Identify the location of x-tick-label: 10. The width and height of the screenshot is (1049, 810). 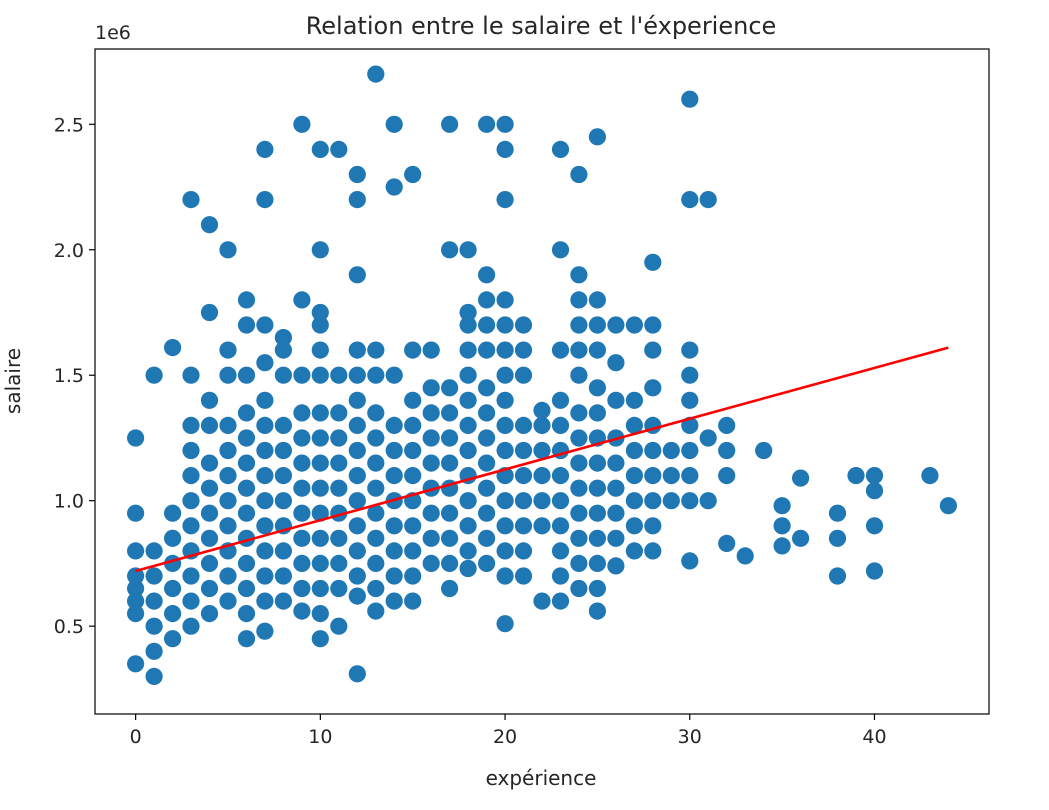
(320, 737).